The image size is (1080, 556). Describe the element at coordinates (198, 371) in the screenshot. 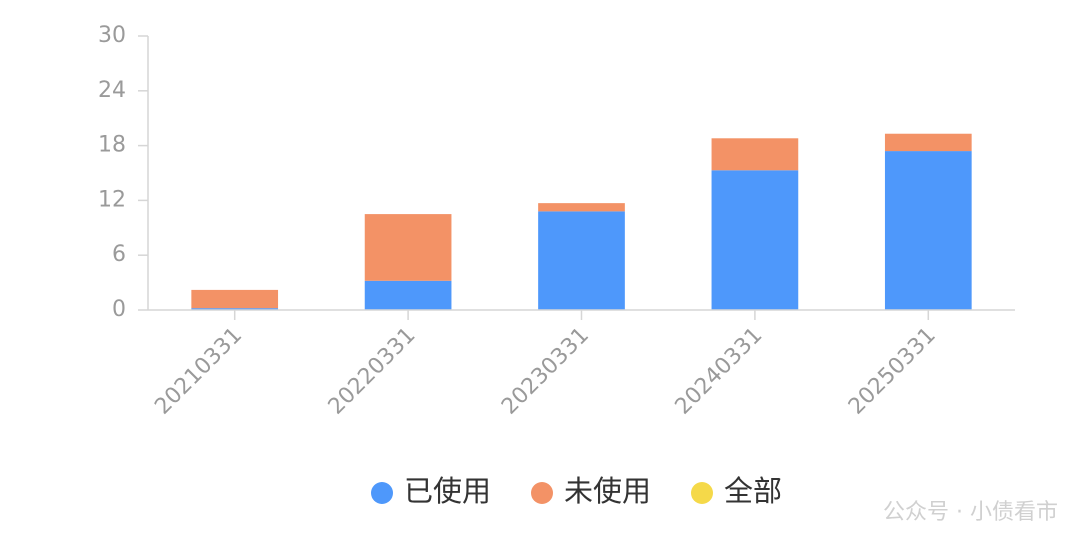

I see `x-tick-label: 20210331` at that location.